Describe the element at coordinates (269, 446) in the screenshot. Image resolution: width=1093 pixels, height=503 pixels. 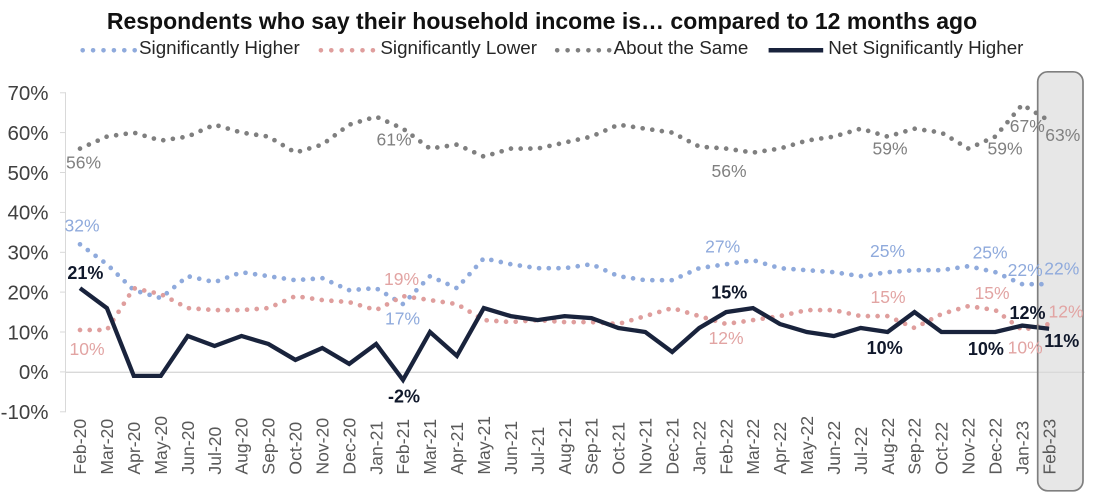
I see `svg-text: Sep-20` at that location.